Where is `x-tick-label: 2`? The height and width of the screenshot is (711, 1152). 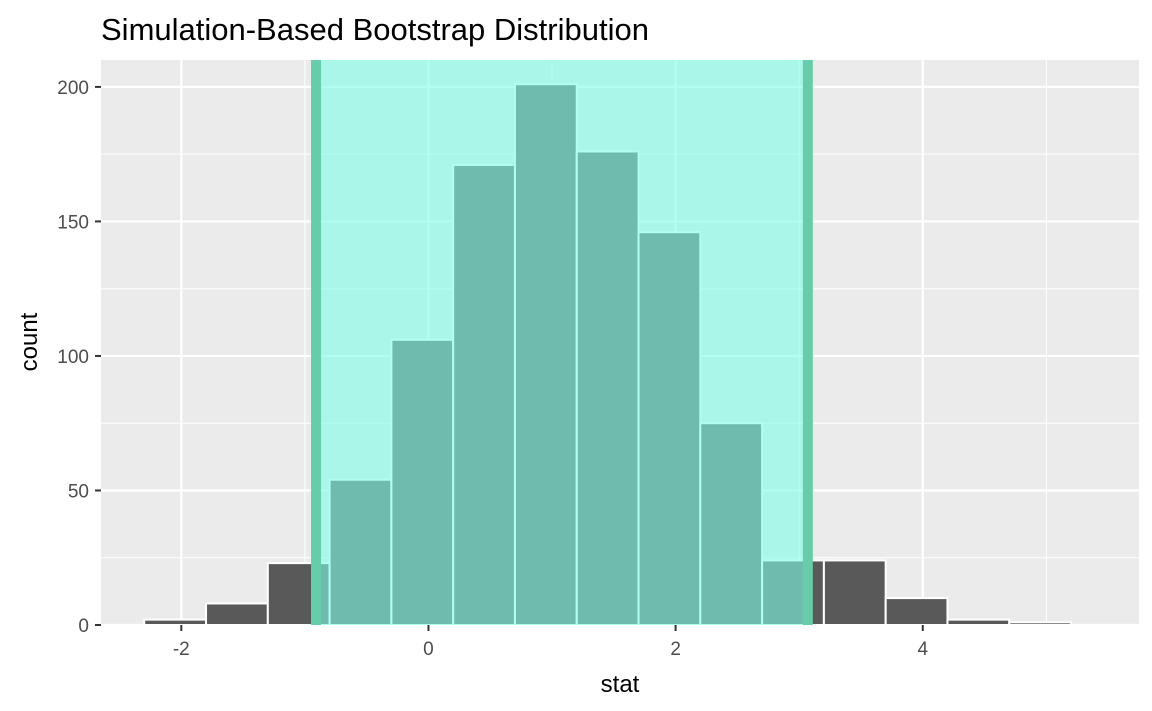
x-tick-label: 2 is located at coordinates (675, 649).